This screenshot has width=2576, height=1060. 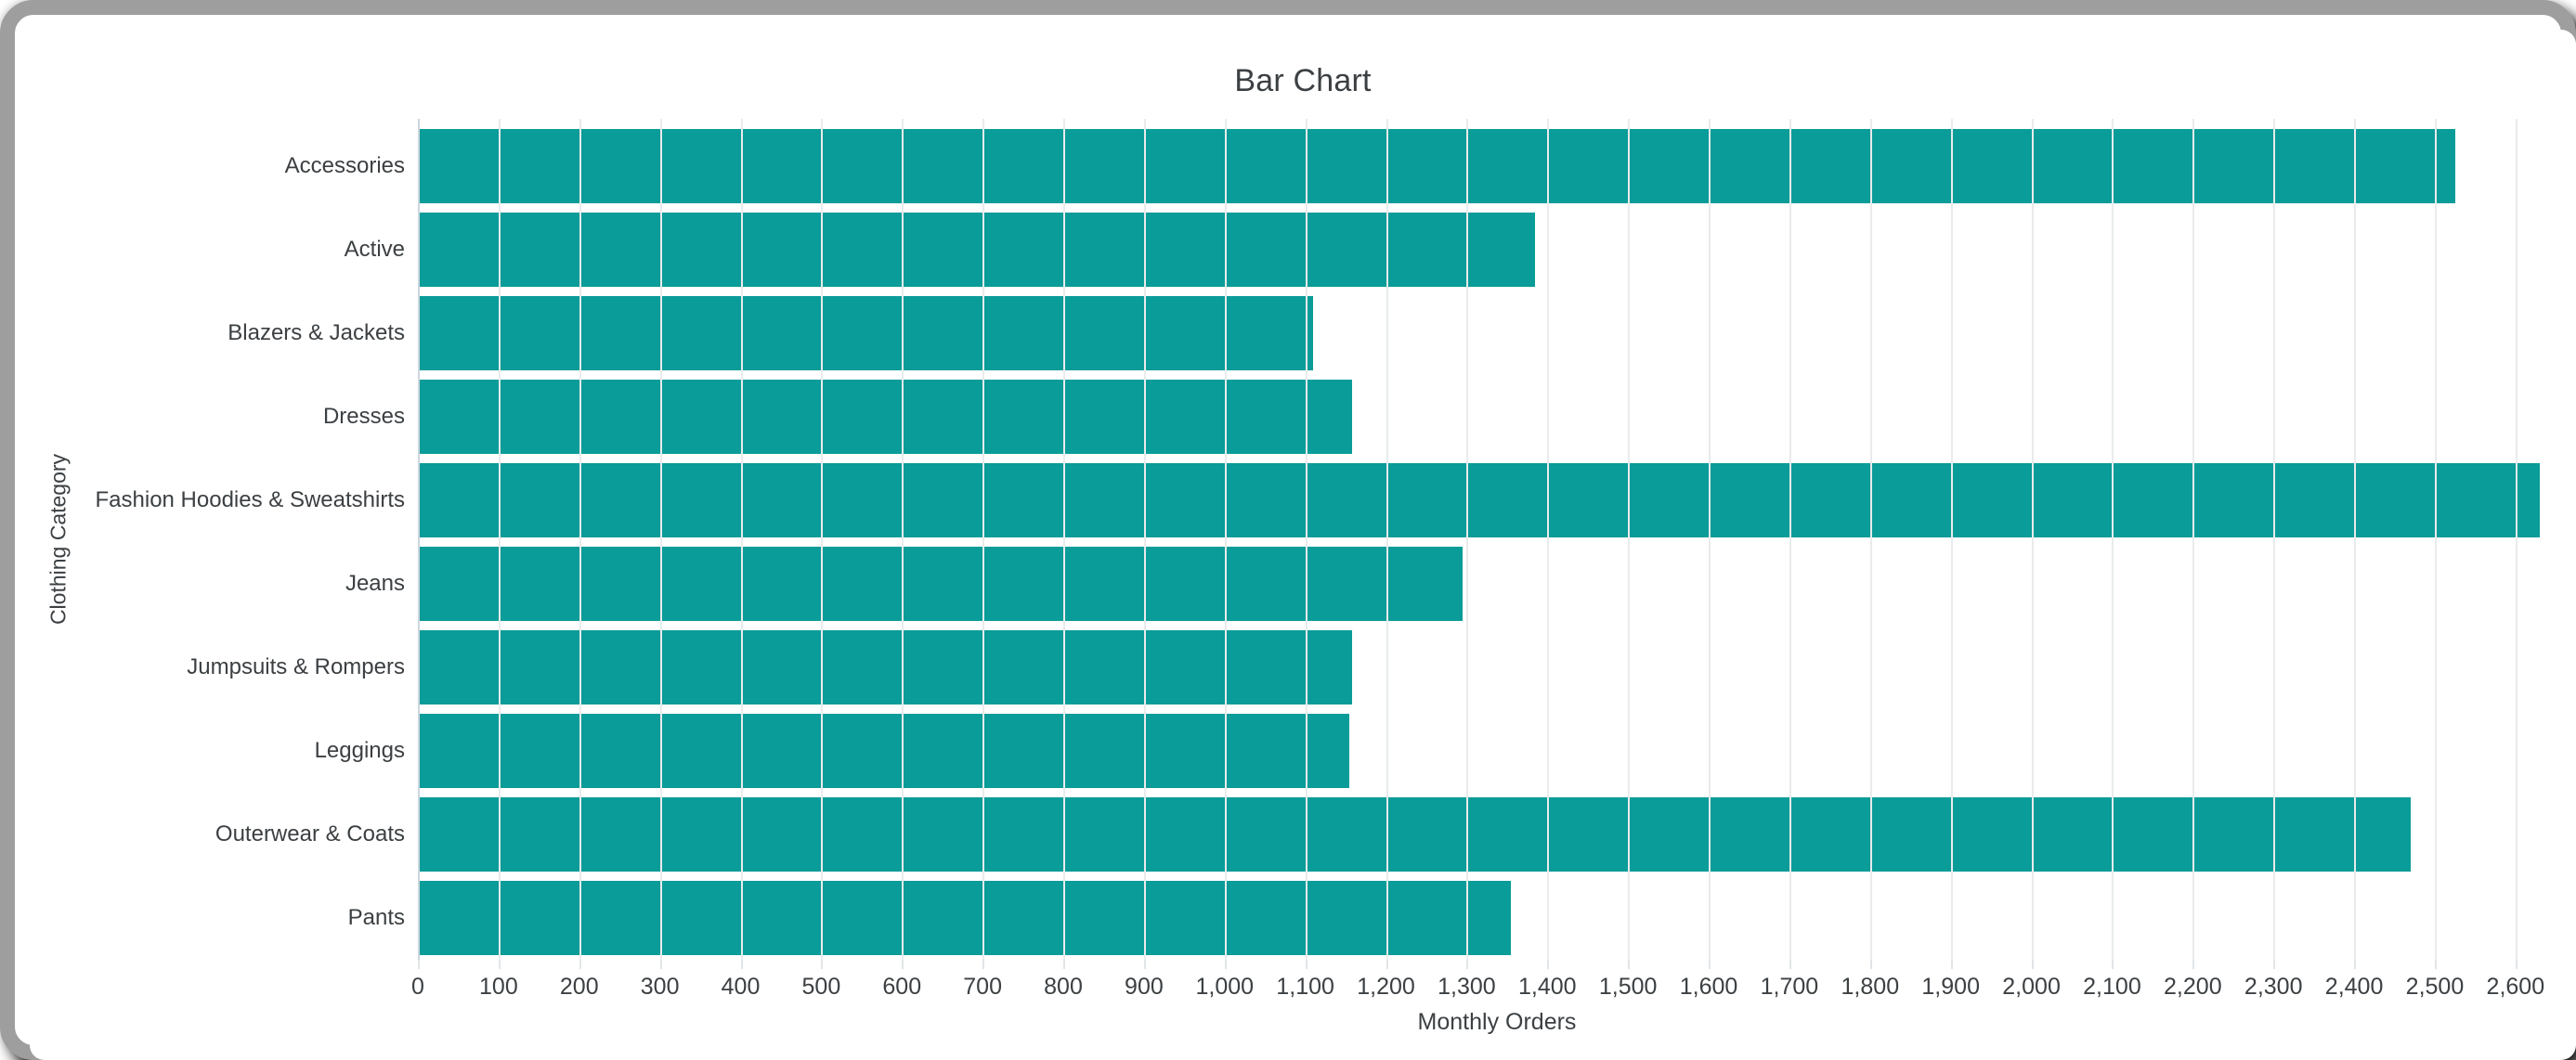 I want to click on bar-leggings, so click(x=884, y=751).